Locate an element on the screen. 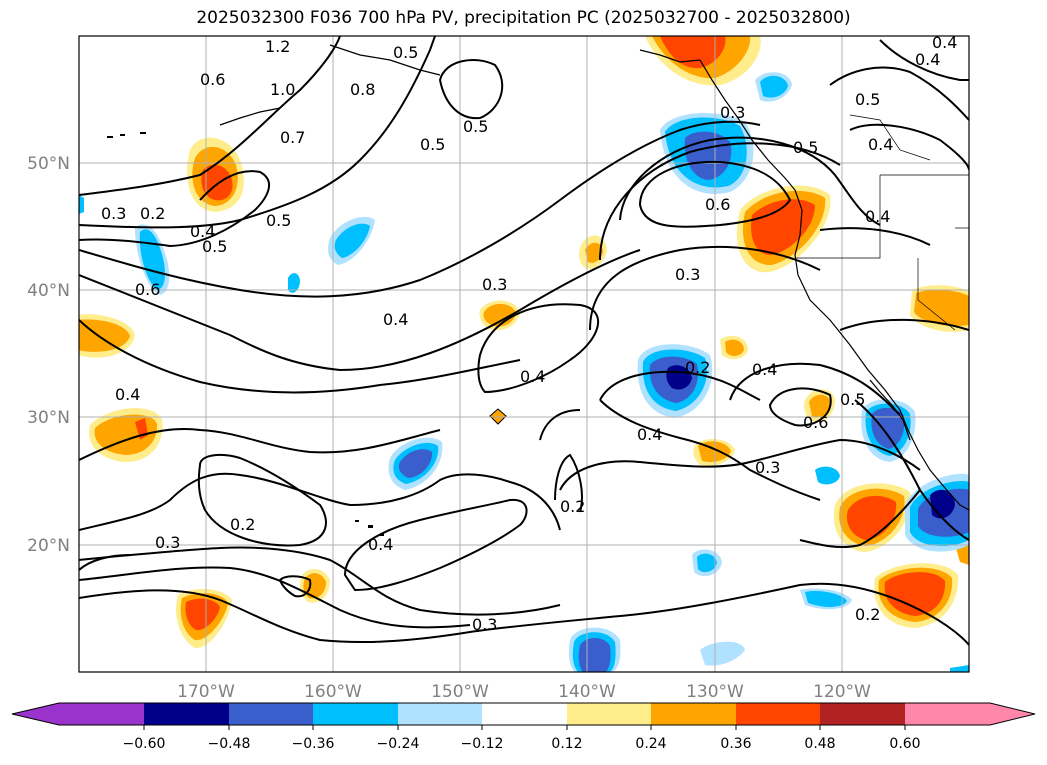  lon-label: 160°W is located at coordinates (333, 692).